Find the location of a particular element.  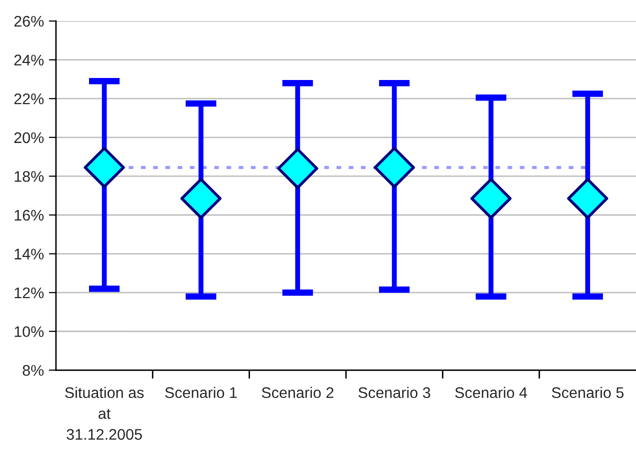

x-tick-label: Scenario 1 is located at coordinates (201, 392).